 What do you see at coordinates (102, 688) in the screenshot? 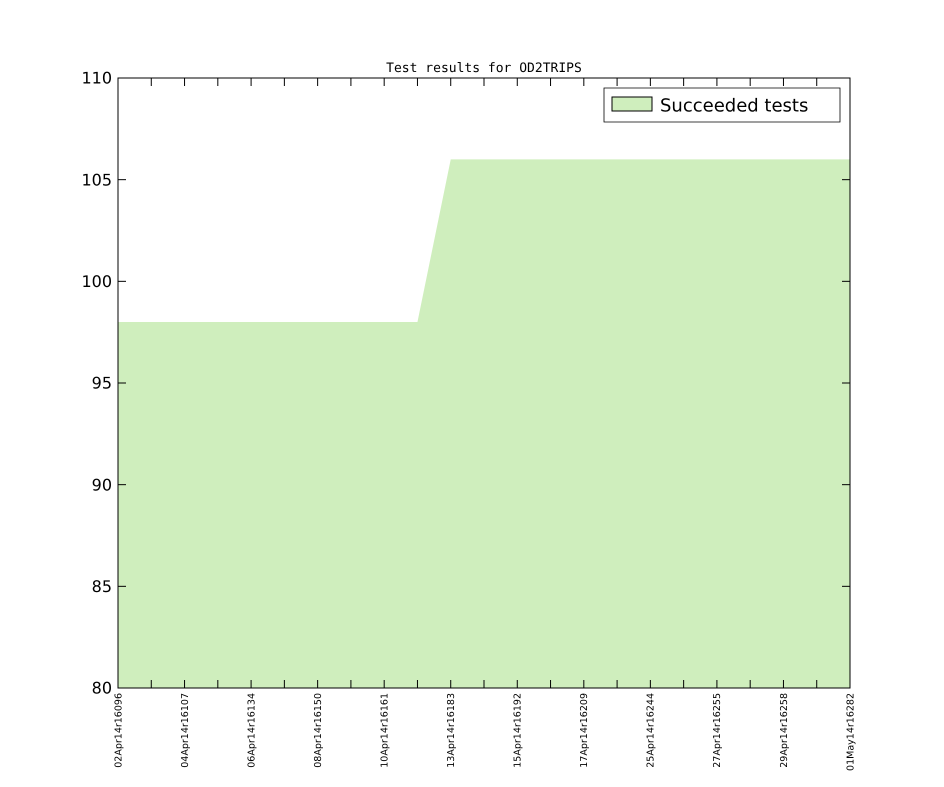
I see `y-tick-label: 80` at bounding box center [102, 688].